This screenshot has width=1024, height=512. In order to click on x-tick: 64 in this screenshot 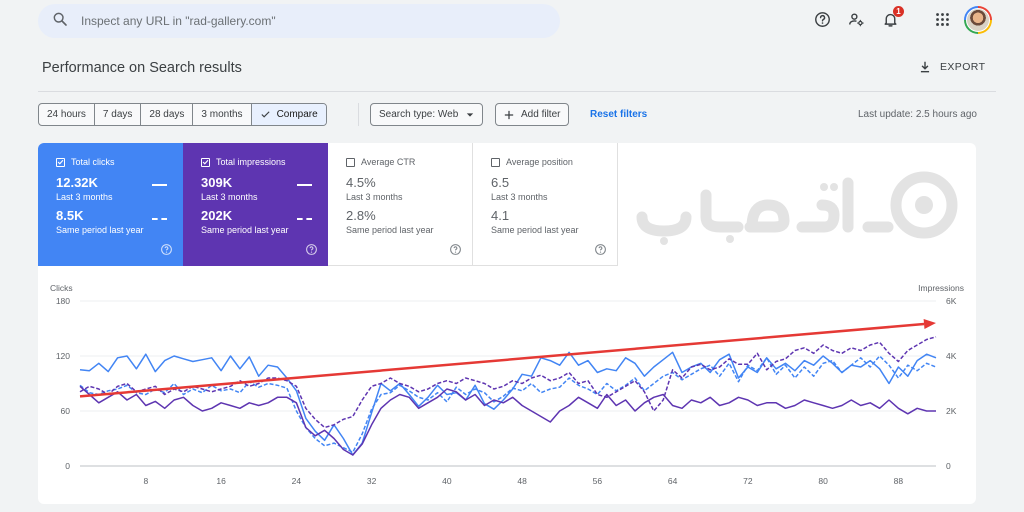, I will do `click(673, 481)`.